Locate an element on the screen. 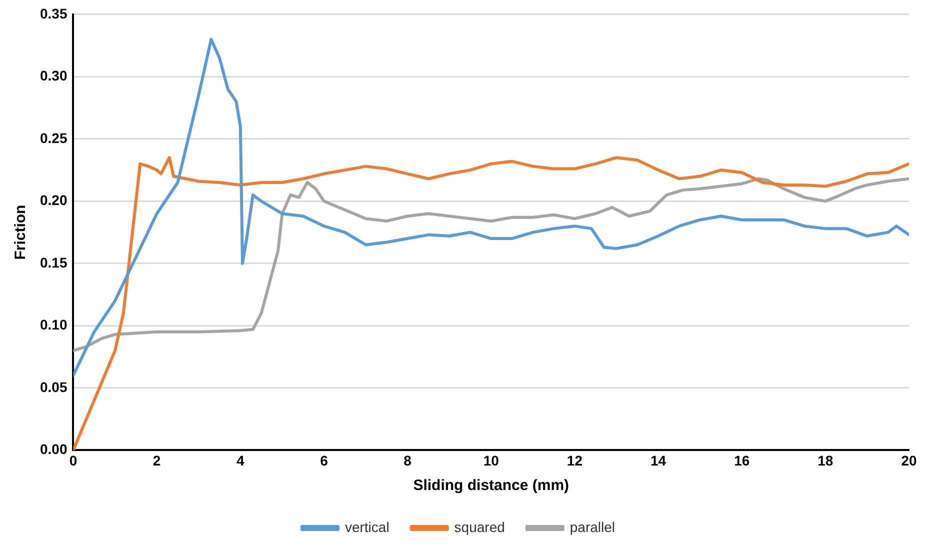  y-tick-label: 0.30 is located at coordinates (54, 76).